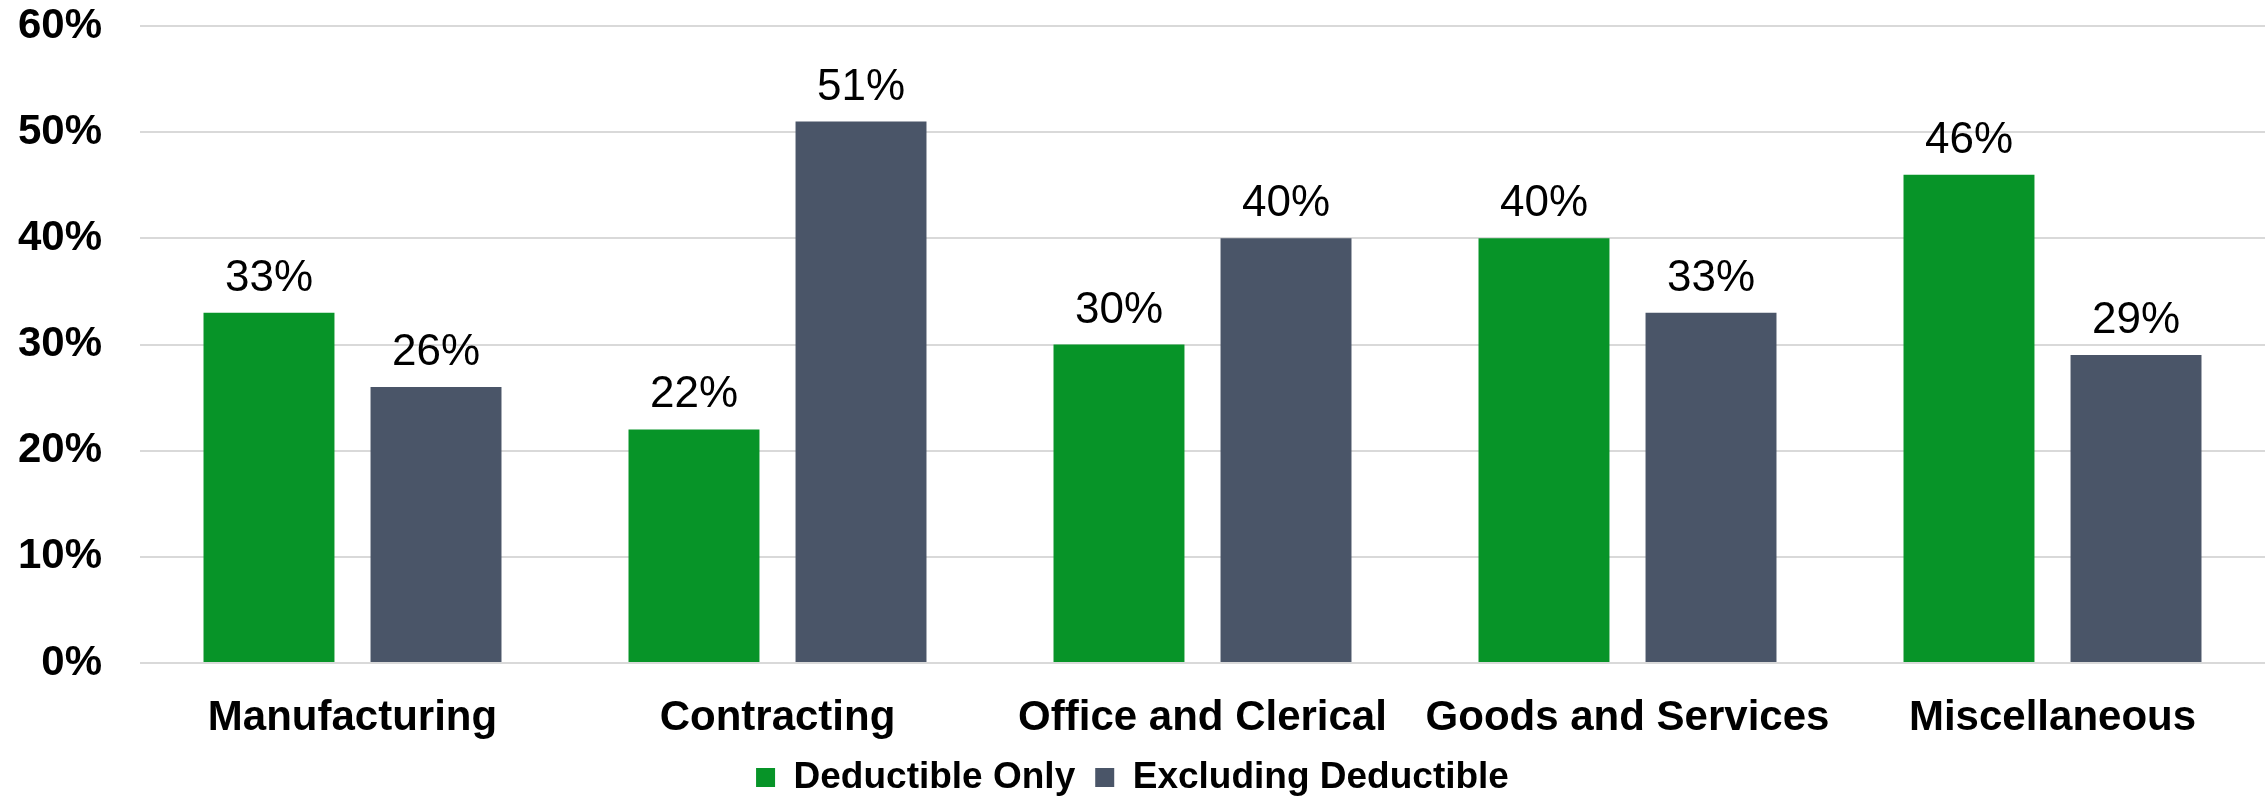 The image size is (2267, 806). I want to click on legend-label: Excluding Deductible, so click(1320, 775).